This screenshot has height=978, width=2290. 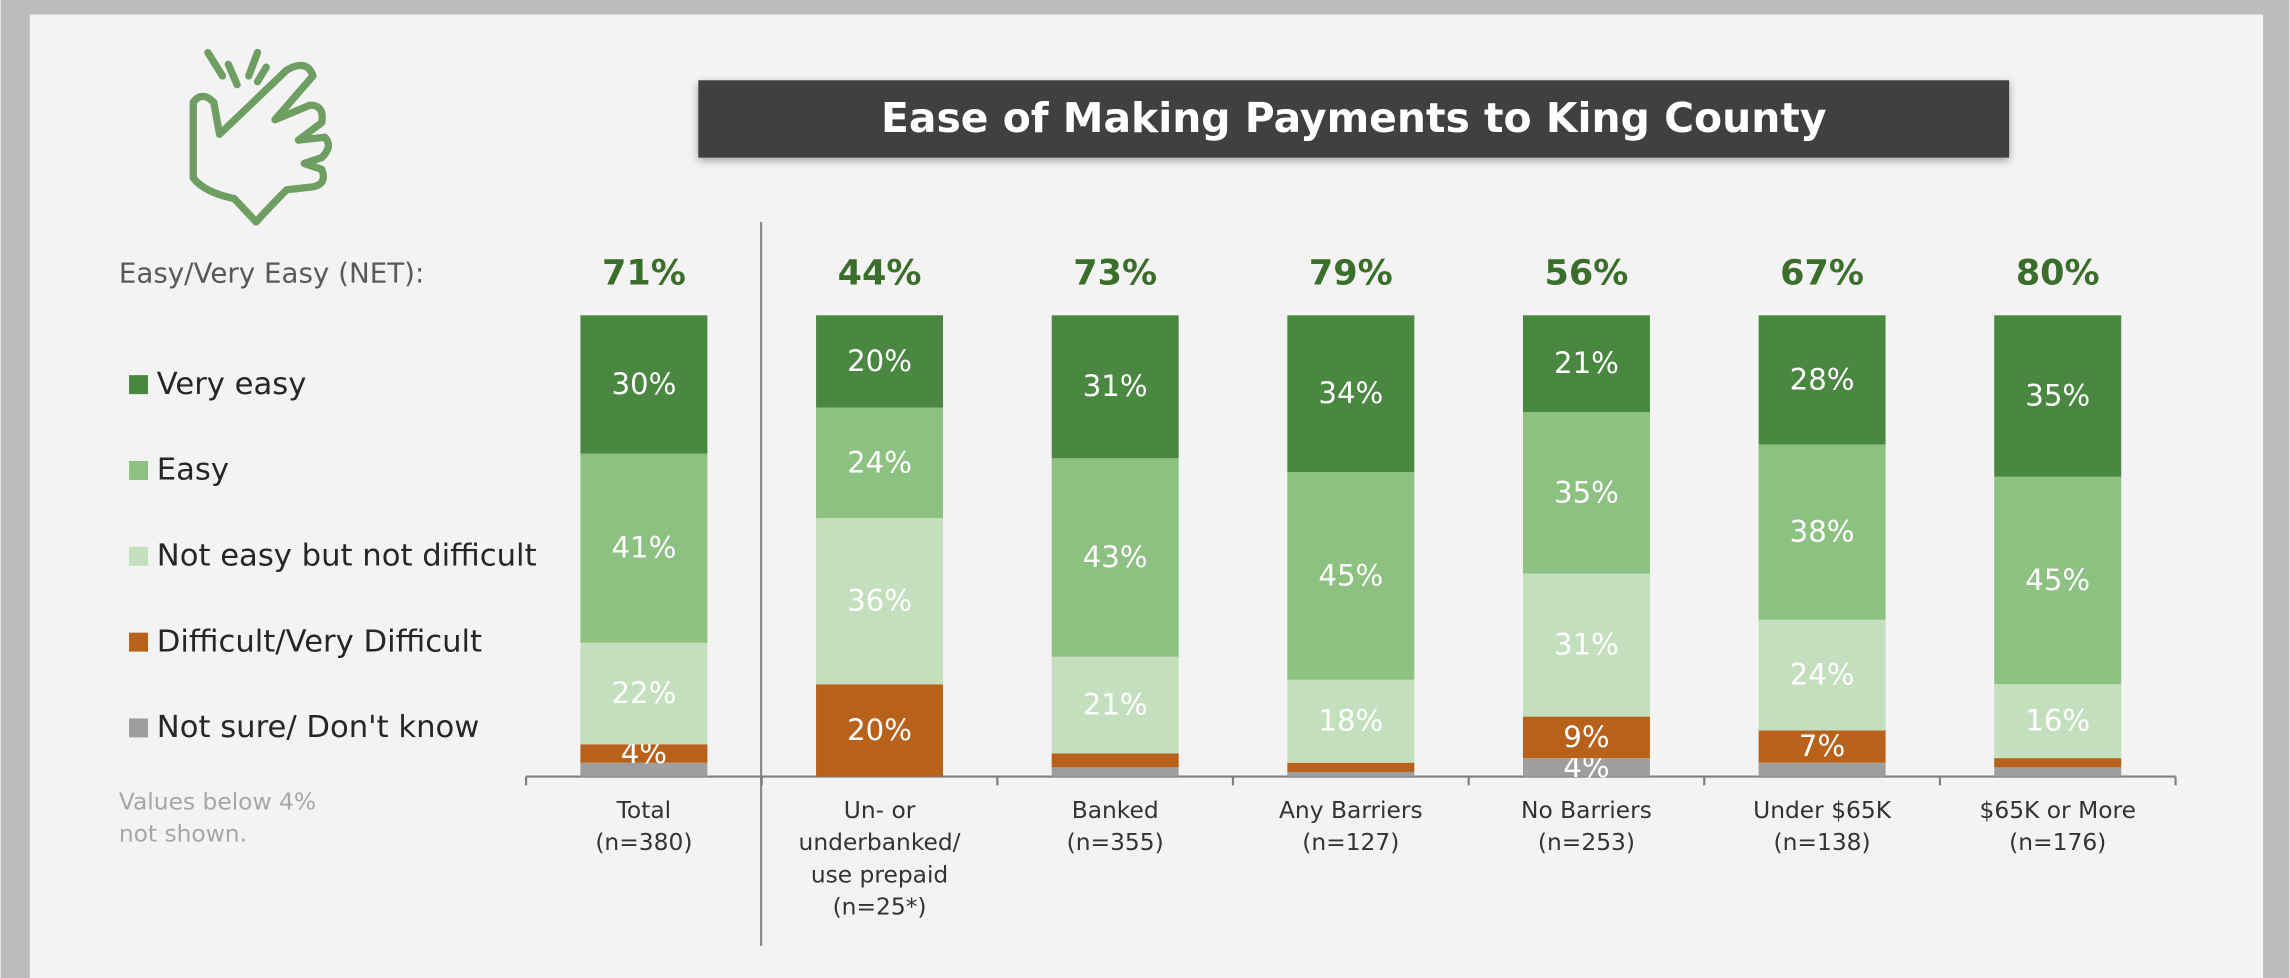 What do you see at coordinates (217, 801) in the screenshot?
I see `note: Values below 4%` at bounding box center [217, 801].